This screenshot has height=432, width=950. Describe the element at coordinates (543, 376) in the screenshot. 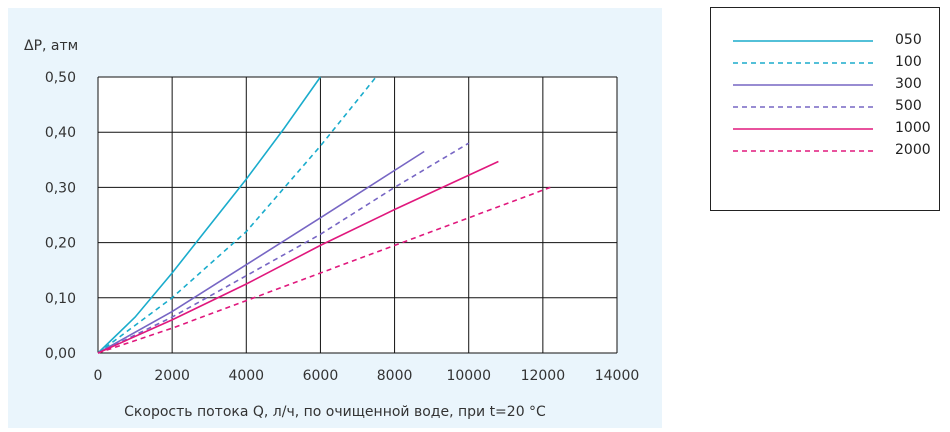

I see `x-tick-label: 12000` at that location.